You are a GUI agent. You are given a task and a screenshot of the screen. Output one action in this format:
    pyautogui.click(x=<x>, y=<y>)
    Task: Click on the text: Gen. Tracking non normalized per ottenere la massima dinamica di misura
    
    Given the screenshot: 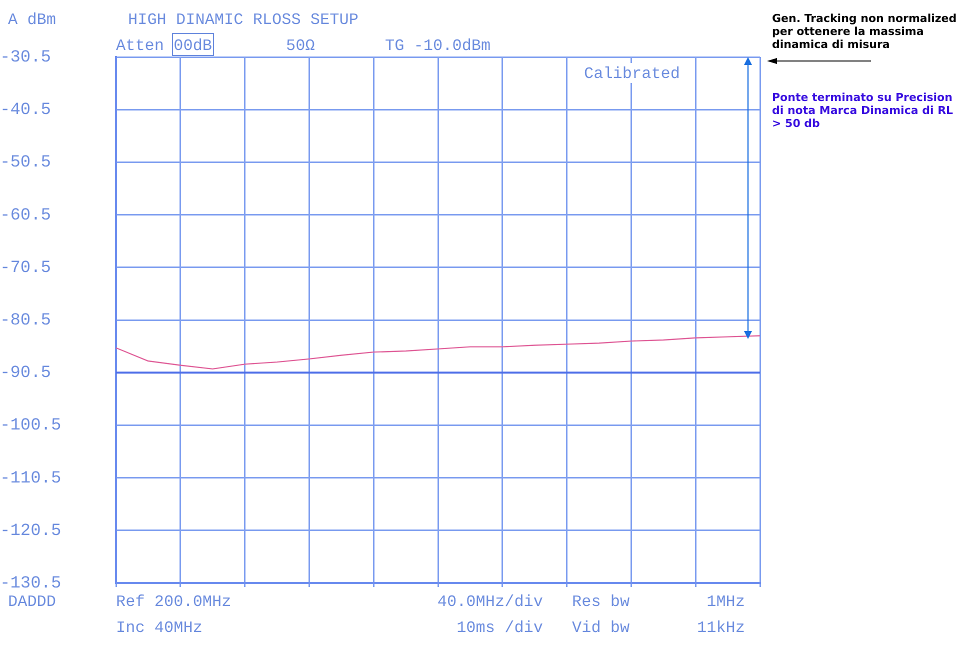 What is the action you would take?
    pyautogui.click(x=864, y=31)
    